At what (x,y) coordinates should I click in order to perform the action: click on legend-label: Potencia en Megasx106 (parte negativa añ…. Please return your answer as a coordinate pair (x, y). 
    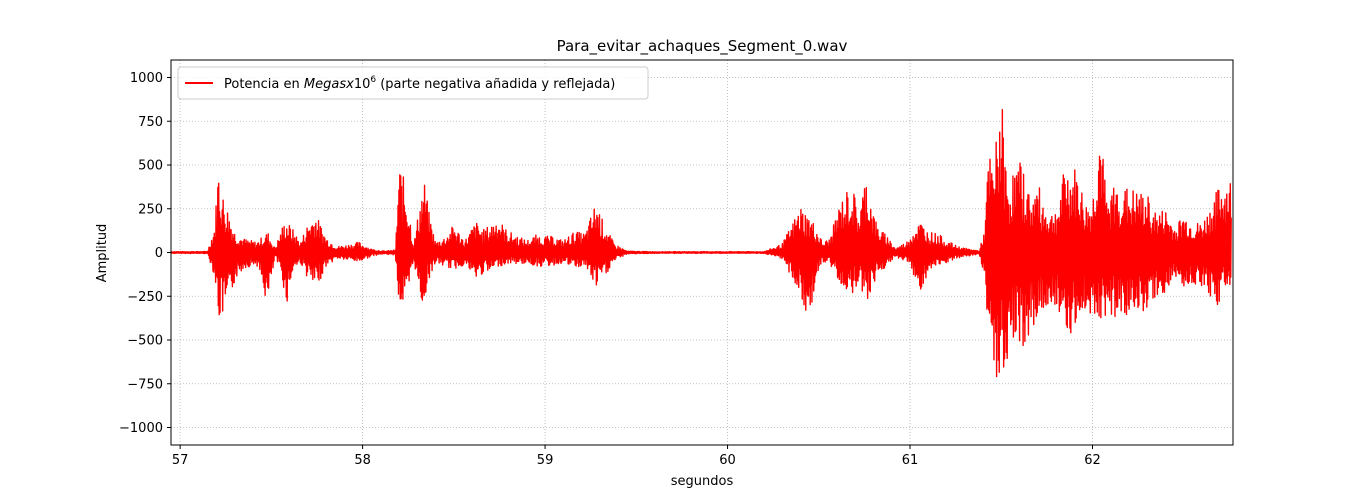
    Looking at the image, I should click on (419, 83).